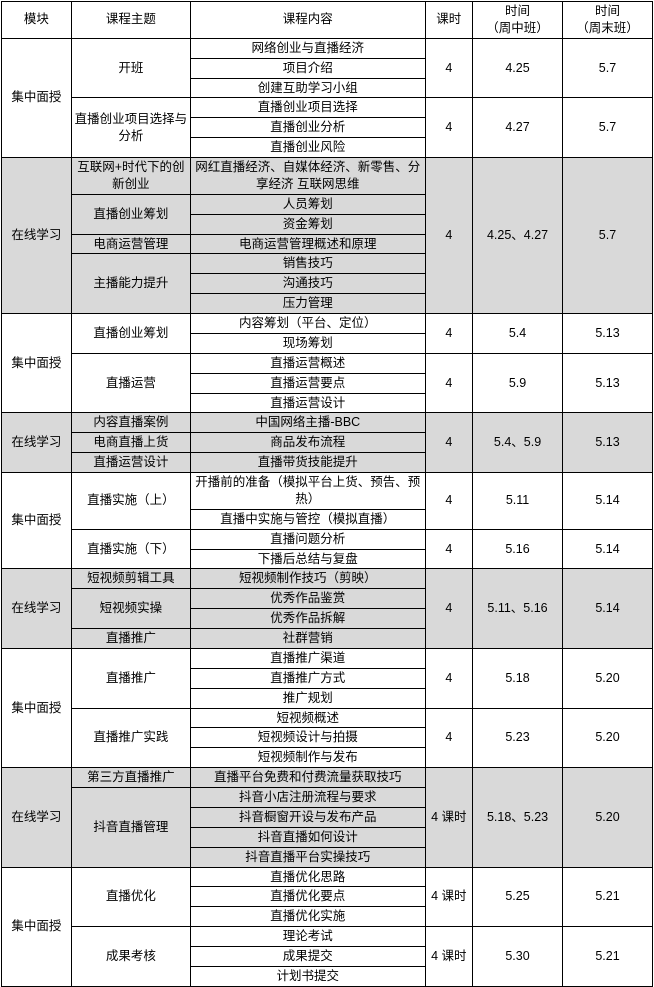 Image resolution: width=654 pixels, height=987 pixels. What do you see at coordinates (131, 443) in the screenshot?
I see `cell-topic: 电商直播上货` at bounding box center [131, 443].